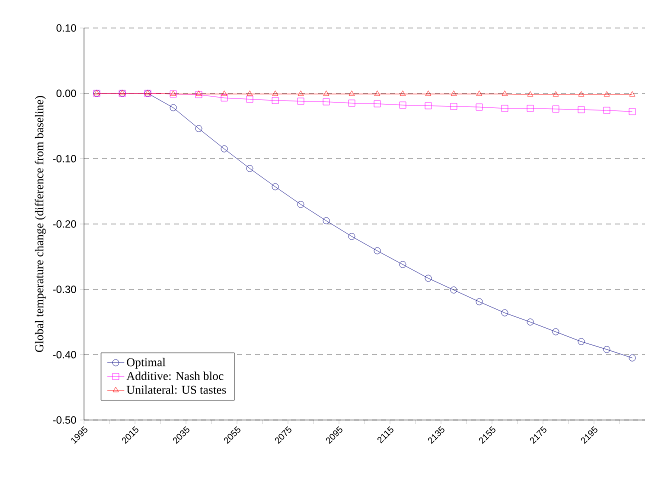 The width and height of the screenshot is (648, 491). I want to click on y-tick-label: 0.10, so click(66, 28).